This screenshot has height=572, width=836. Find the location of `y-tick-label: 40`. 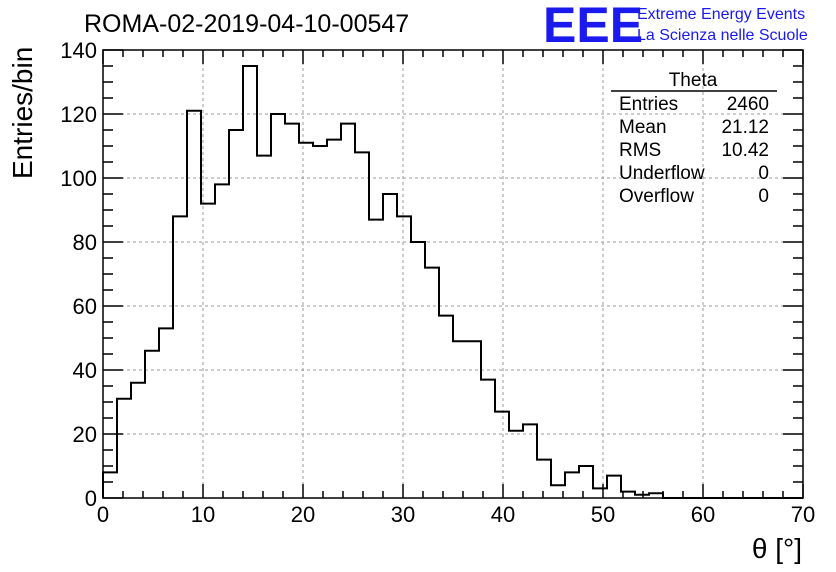

y-tick-label: 40 is located at coordinates (85, 370).